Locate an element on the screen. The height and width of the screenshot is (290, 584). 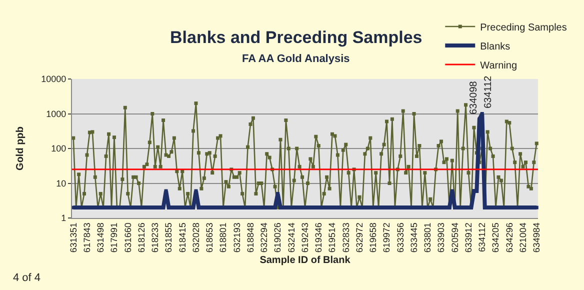
x-tick-label: 619658 is located at coordinates (373, 237).